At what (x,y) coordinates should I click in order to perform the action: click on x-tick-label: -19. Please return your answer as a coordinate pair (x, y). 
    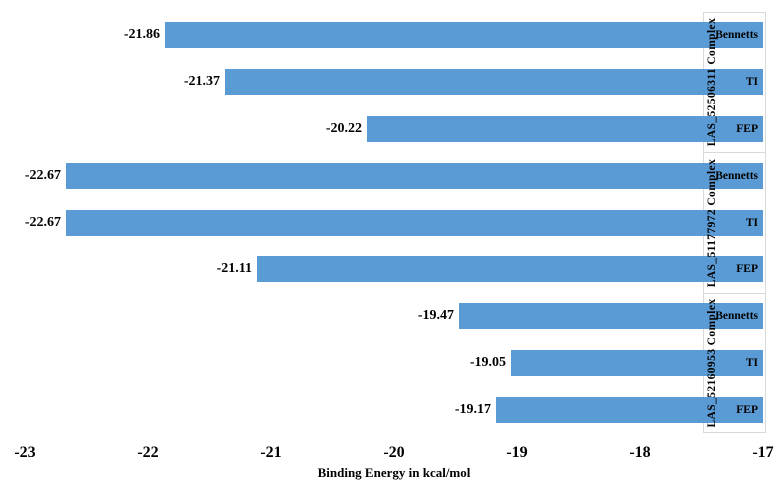
    Looking at the image, I should click on (517, 452).